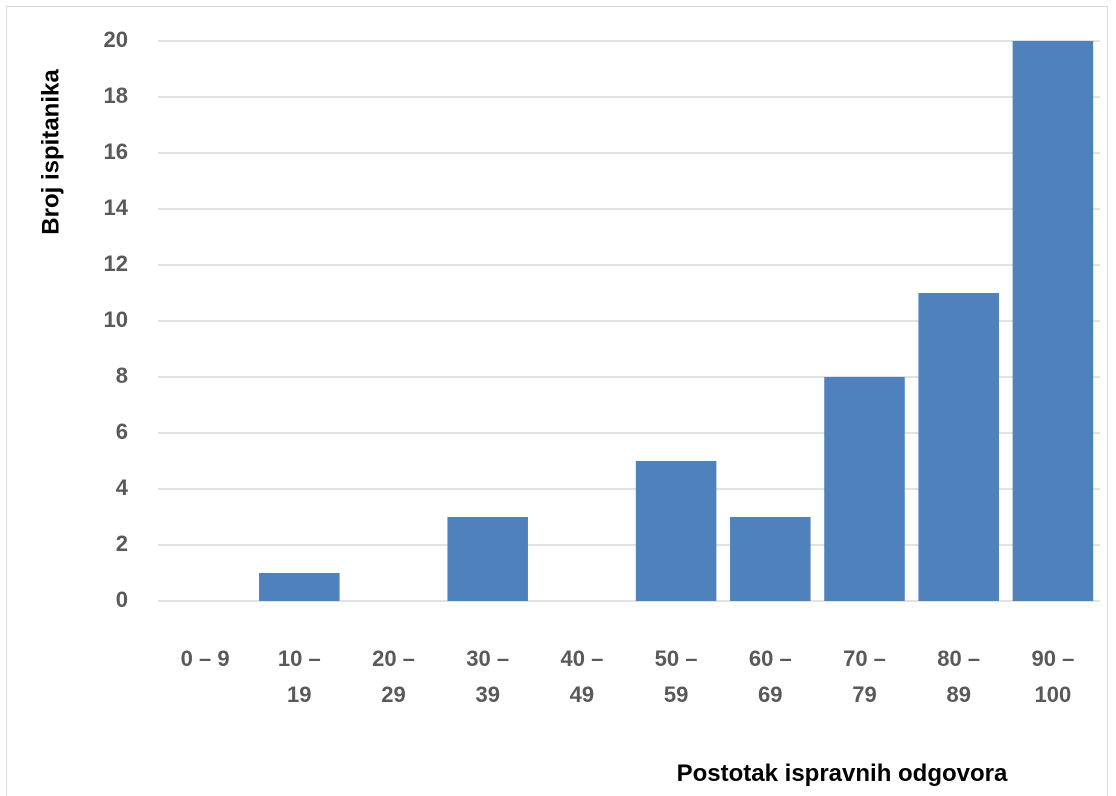 The image size is (1116, 796). What do you see at coordinates (299, 658) in the screenshot?
I see `x-tick-label: 10 –` at bounding box center [299, 658].